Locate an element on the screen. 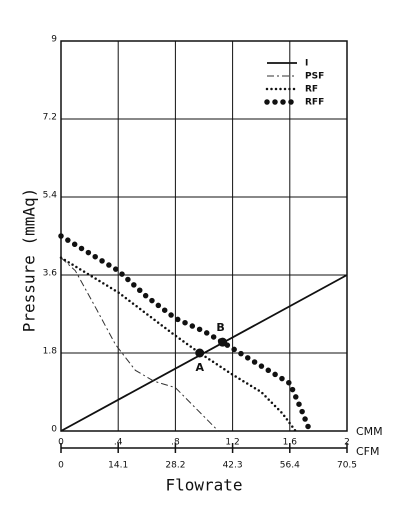  y-tick-label: 7.2 is located at coordinates (50, 118).